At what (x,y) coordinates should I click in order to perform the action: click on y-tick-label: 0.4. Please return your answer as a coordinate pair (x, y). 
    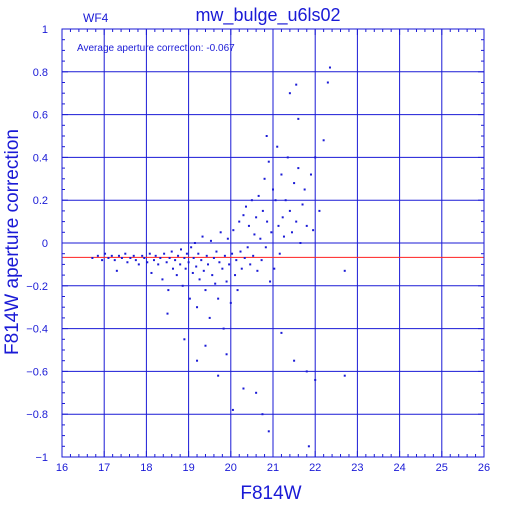
    Looking at the image, I should click on (40, 158).